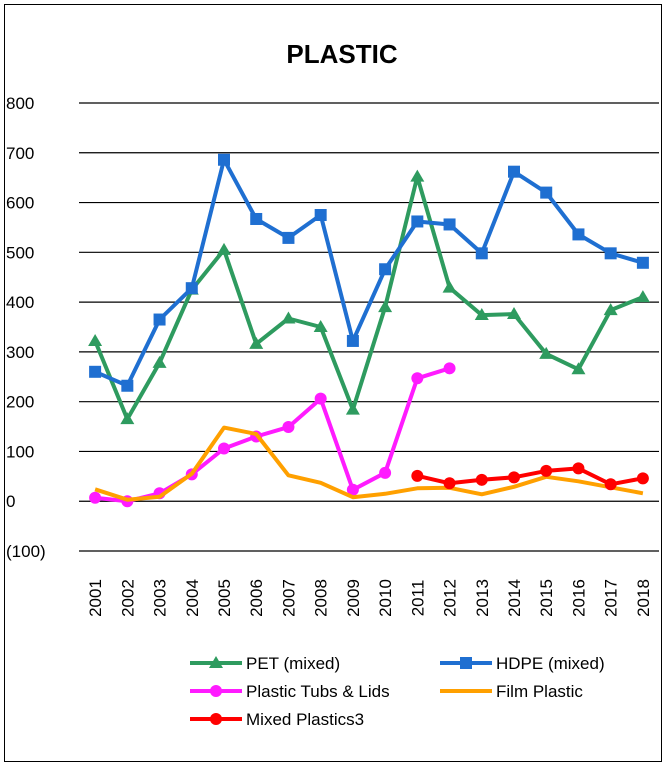  Describe the element at coordinates (20, 302) in the screenshot. I see `y-tick-label: 400` at that location.